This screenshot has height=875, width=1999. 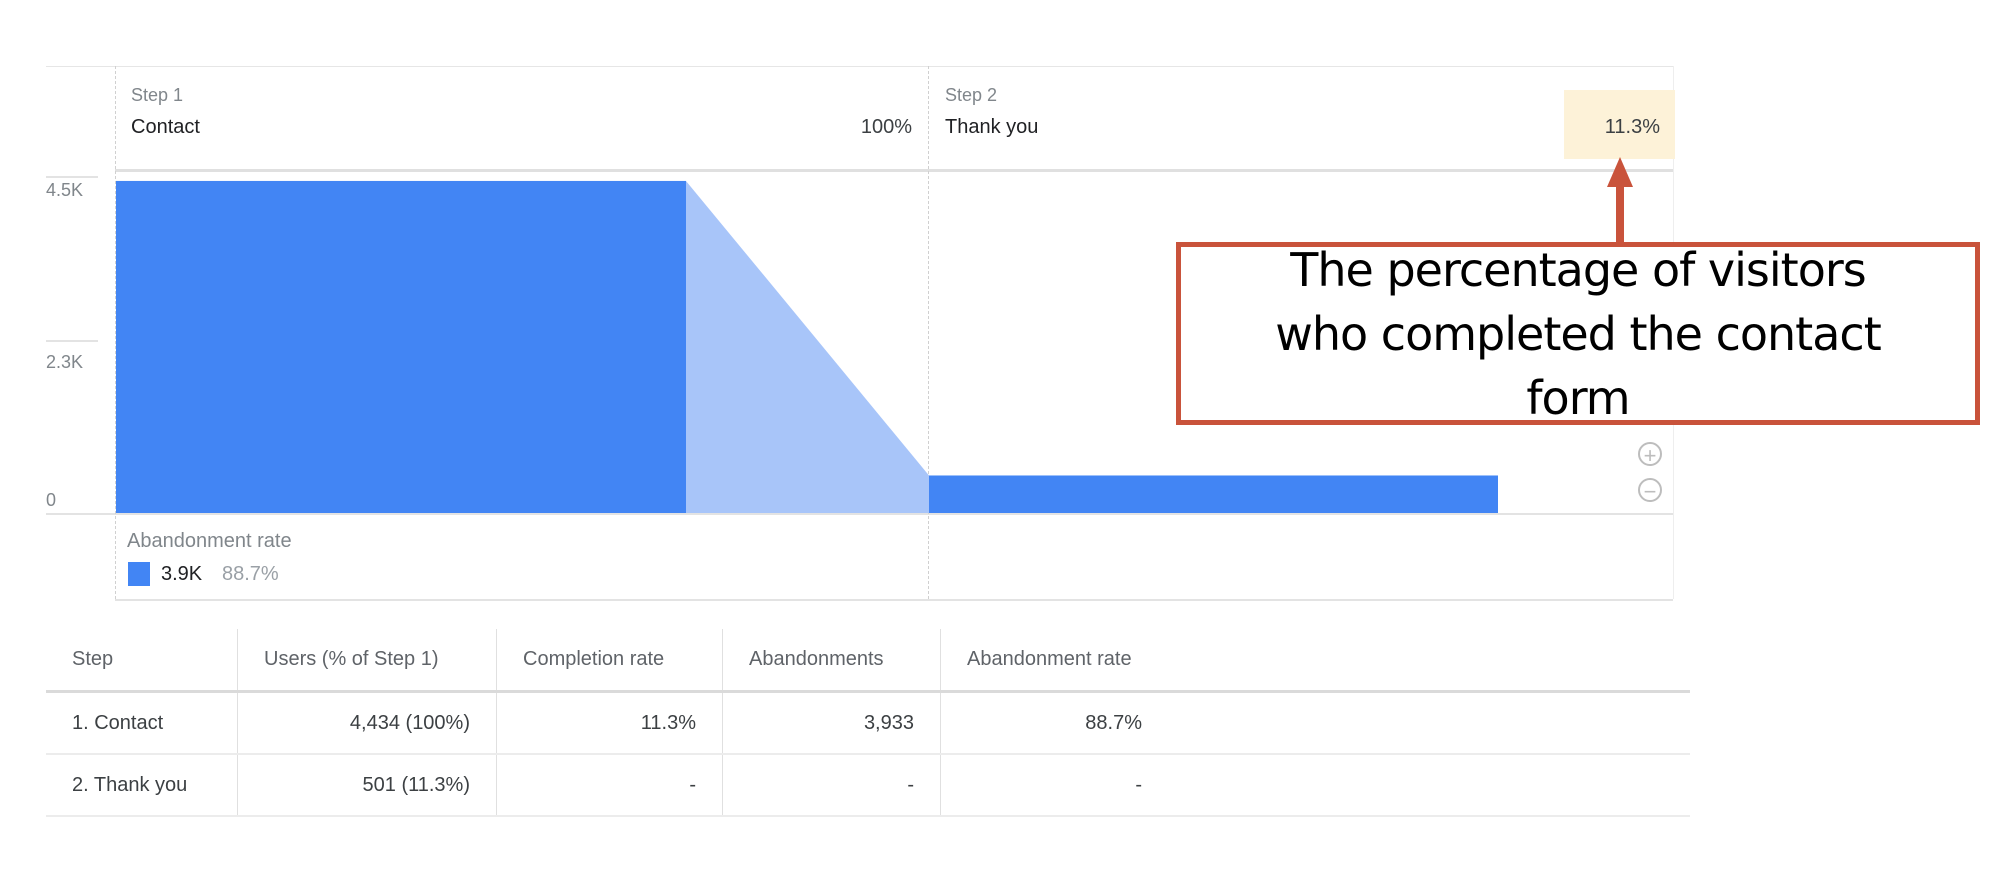 I want to click on step1-percent: 100%, so click(x=886, y=127).